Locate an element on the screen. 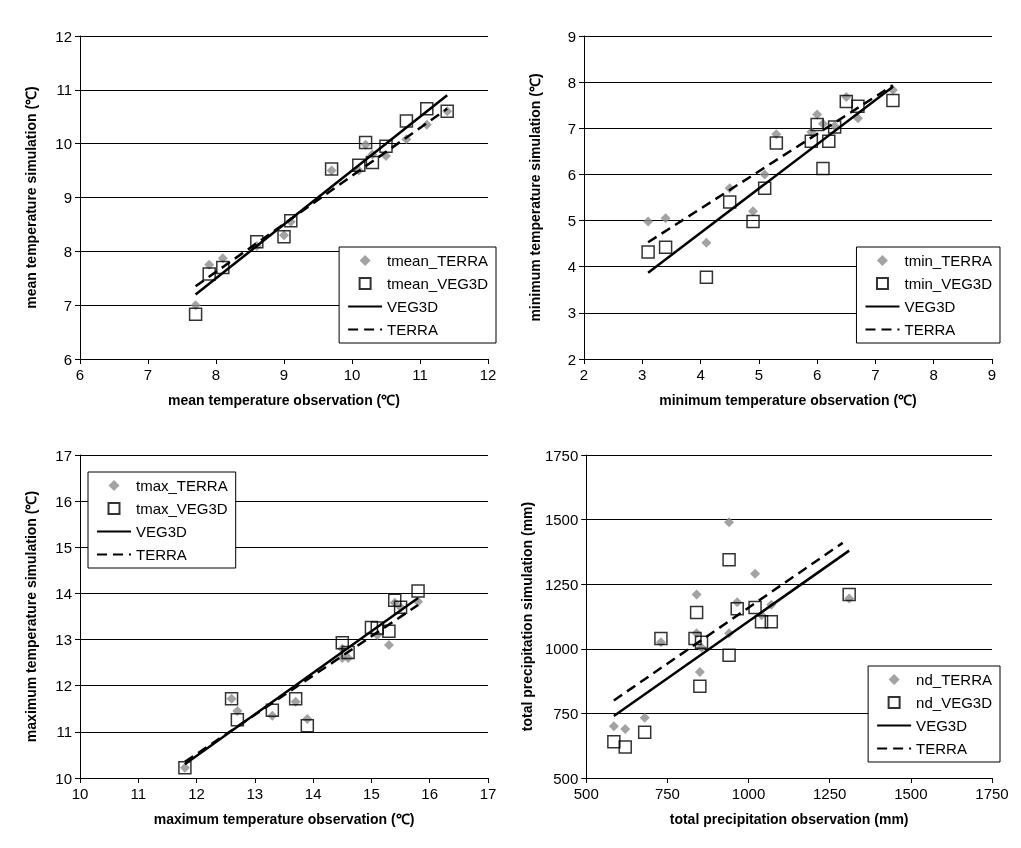 Image resolution: width=1021 pixels, height=848 pixels. x-tick-label: 5 is located at coordinates (759, 374).